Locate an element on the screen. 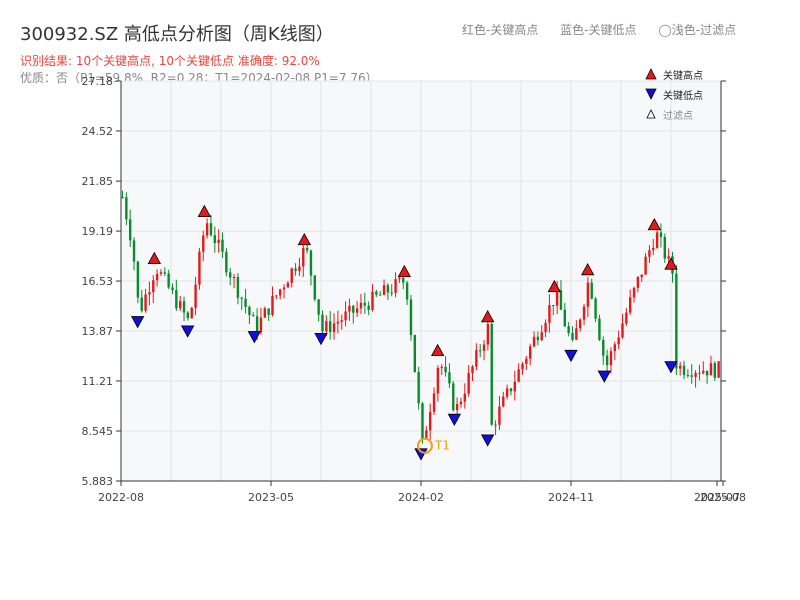 The image size is (800, 600). legend-low-row: 关键低点 is located at coordinates (674, 94).